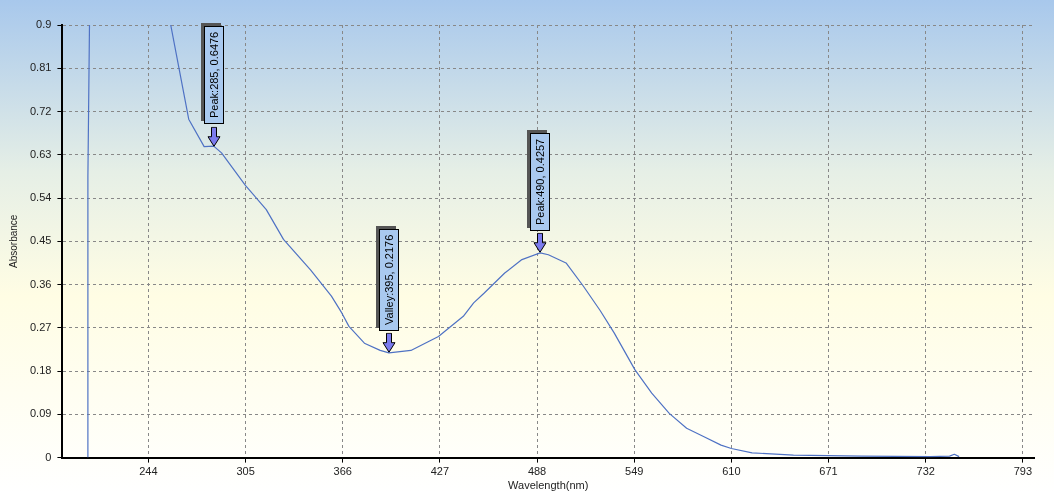 This screenshot has width=1054, height=493. Describe the element at coordinates (40, 110) in the screenshot. I see `y-tick-label: 0.72` at that location.